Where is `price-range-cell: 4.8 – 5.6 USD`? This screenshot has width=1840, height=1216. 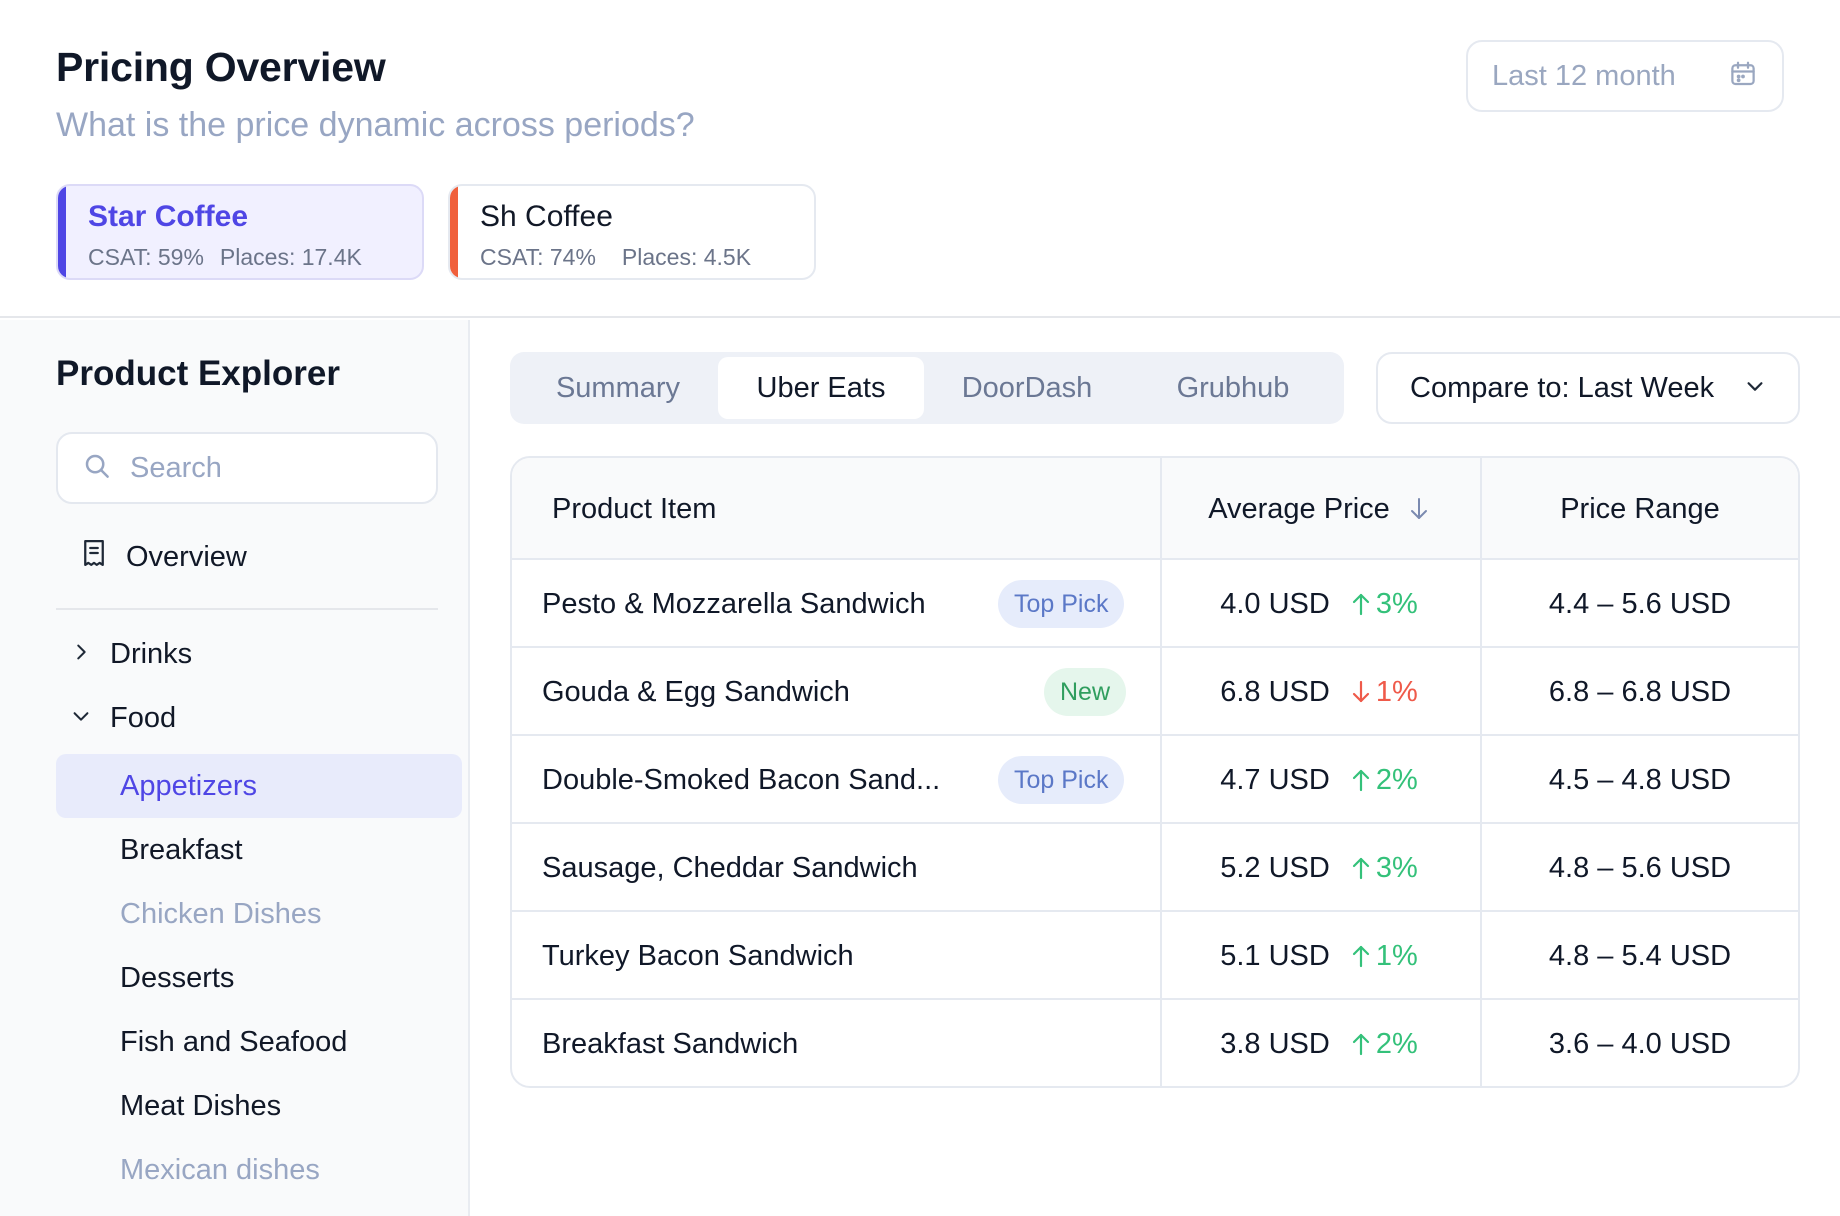
price-range-cell: 4.8 – 5.6 USD is located at coordinates (1640, 867).